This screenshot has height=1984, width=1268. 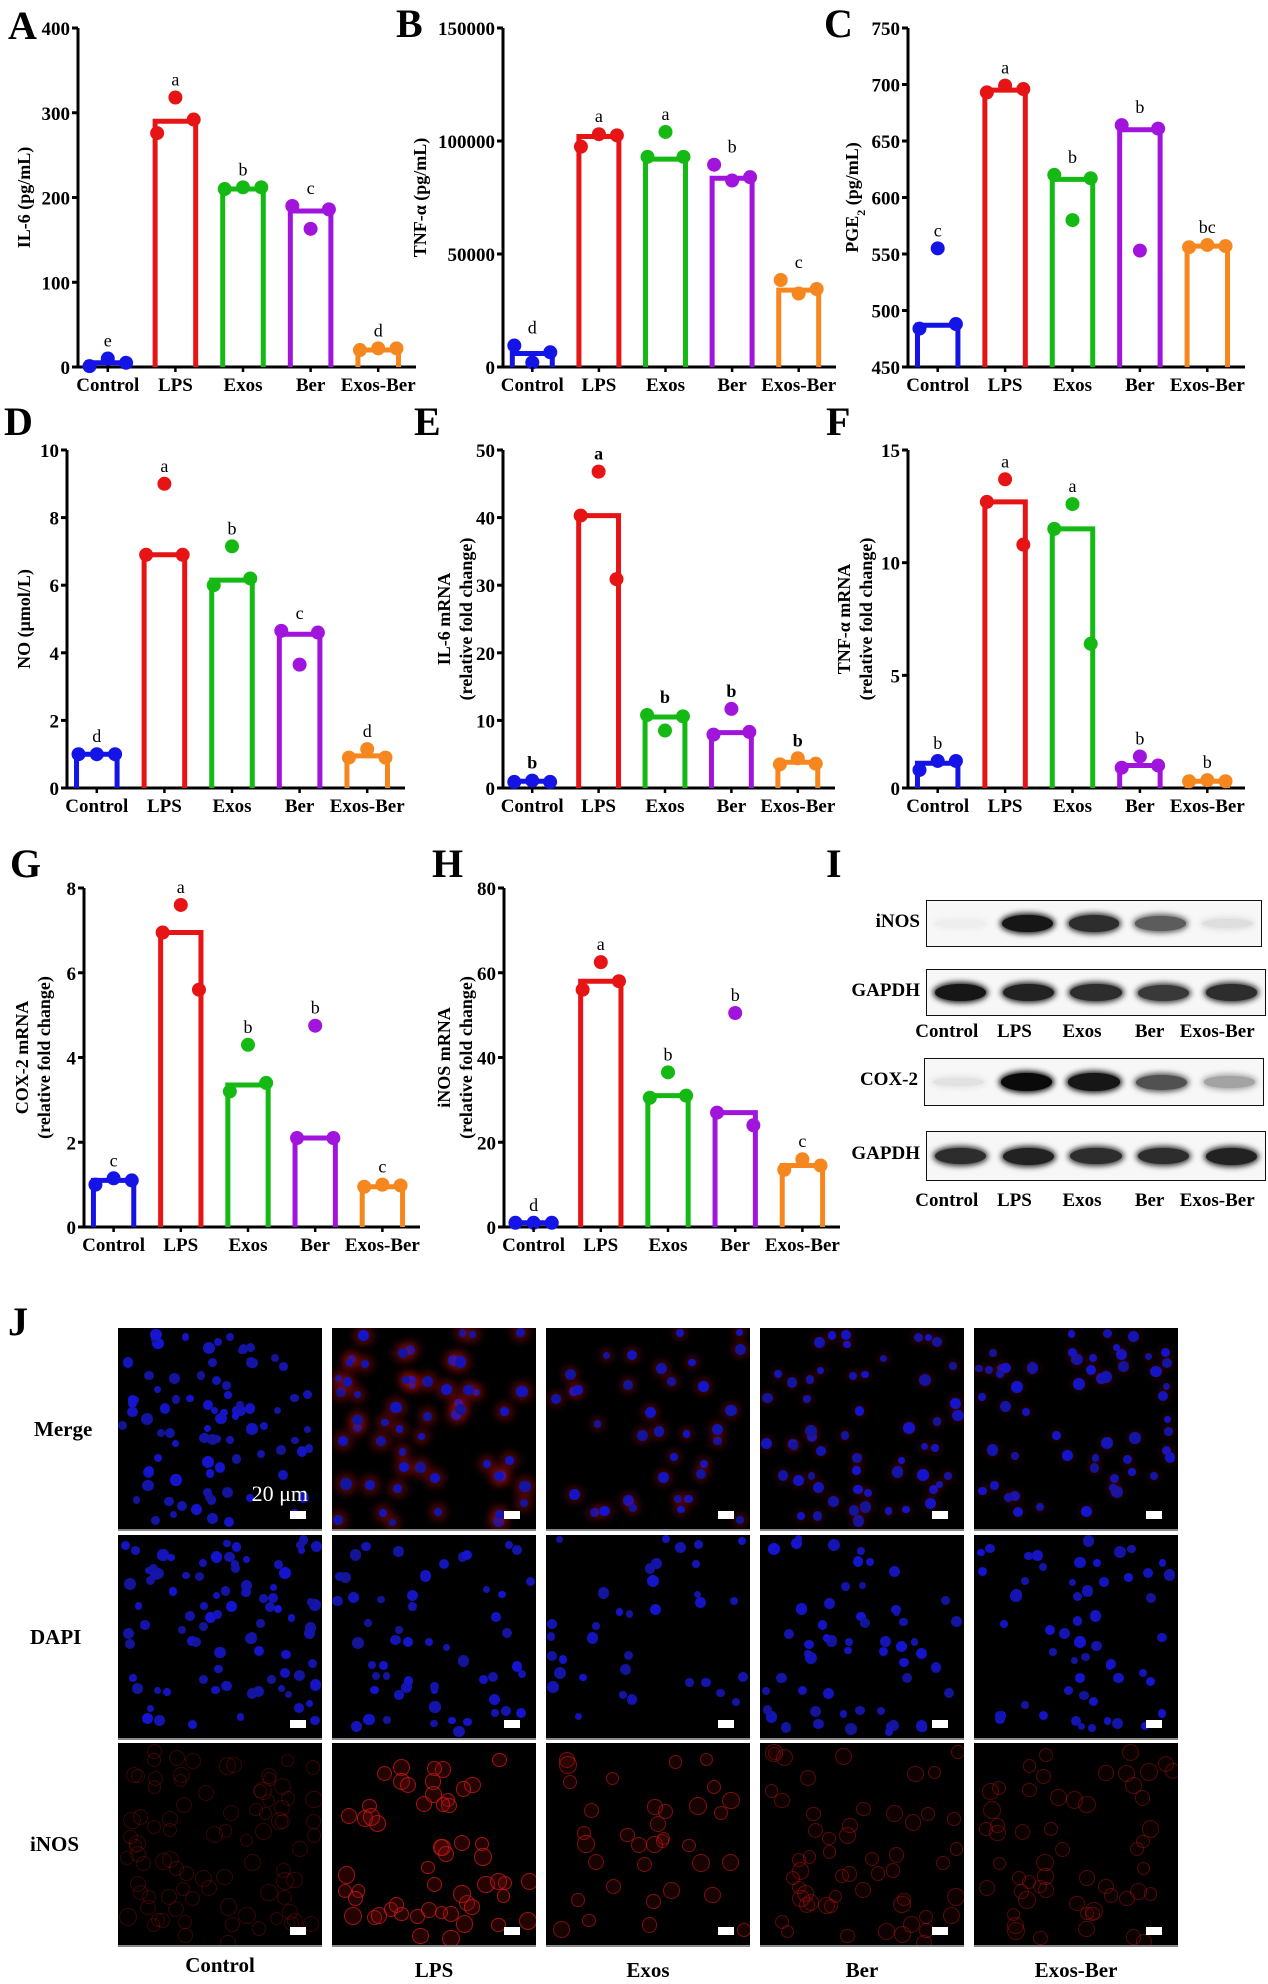 What do you see at coordinates (600, 1245) in the screenshot?
I see `x-category-label: LPS` at bounding box center [600, 1245].